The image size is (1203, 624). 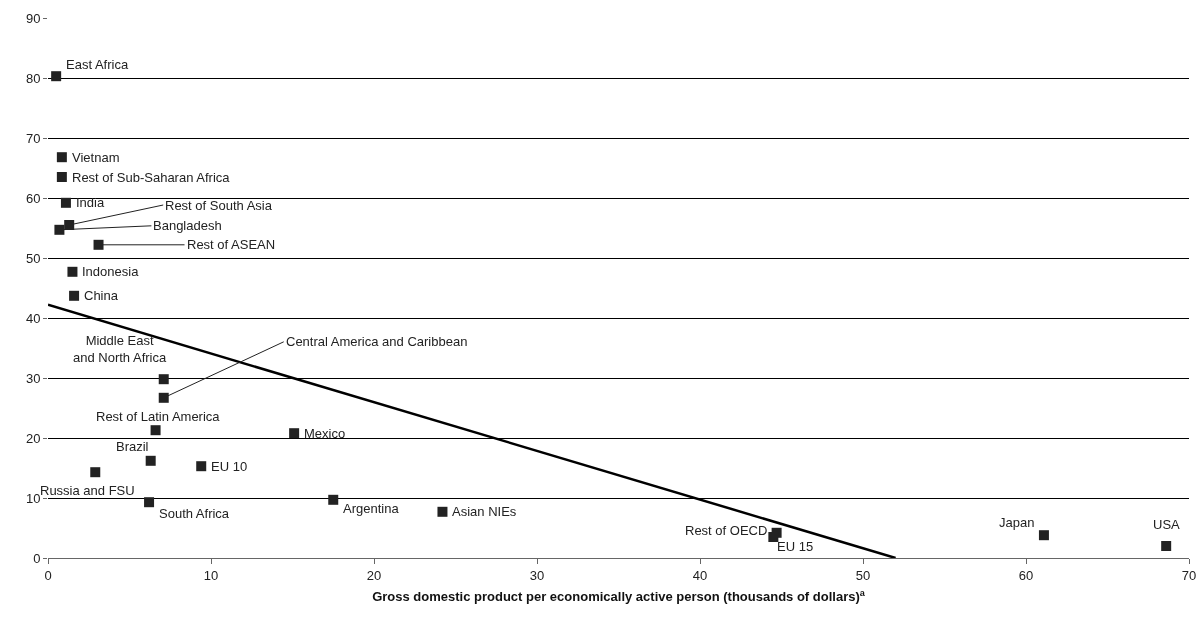 I want to click on y-tick-label: 10, so click(x=33, y=498).